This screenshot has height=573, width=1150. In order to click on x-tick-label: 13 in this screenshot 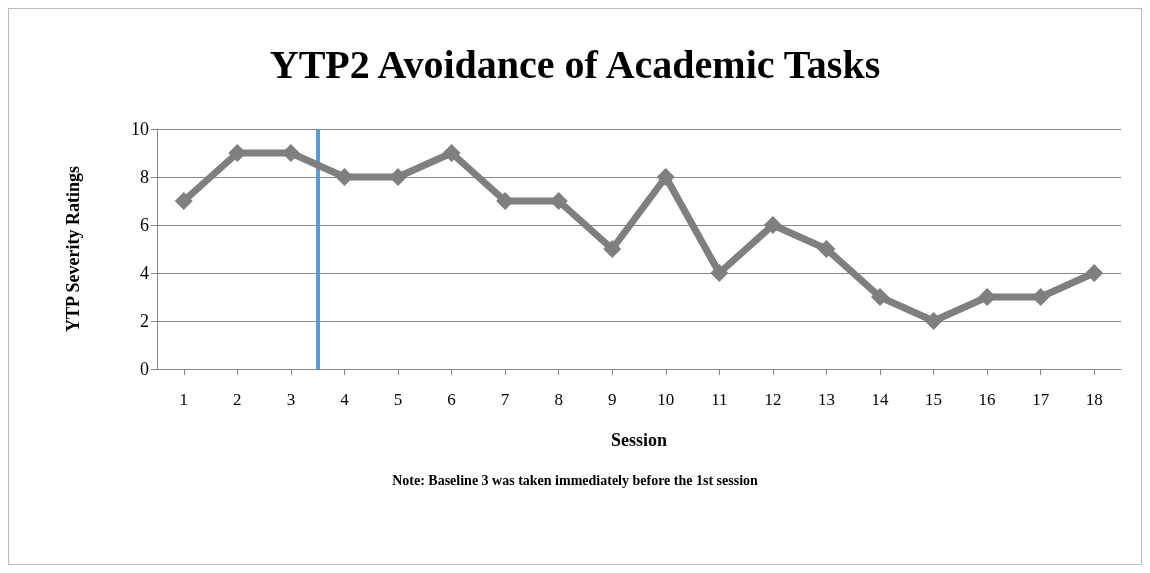, I will do `click(826, 399)`.